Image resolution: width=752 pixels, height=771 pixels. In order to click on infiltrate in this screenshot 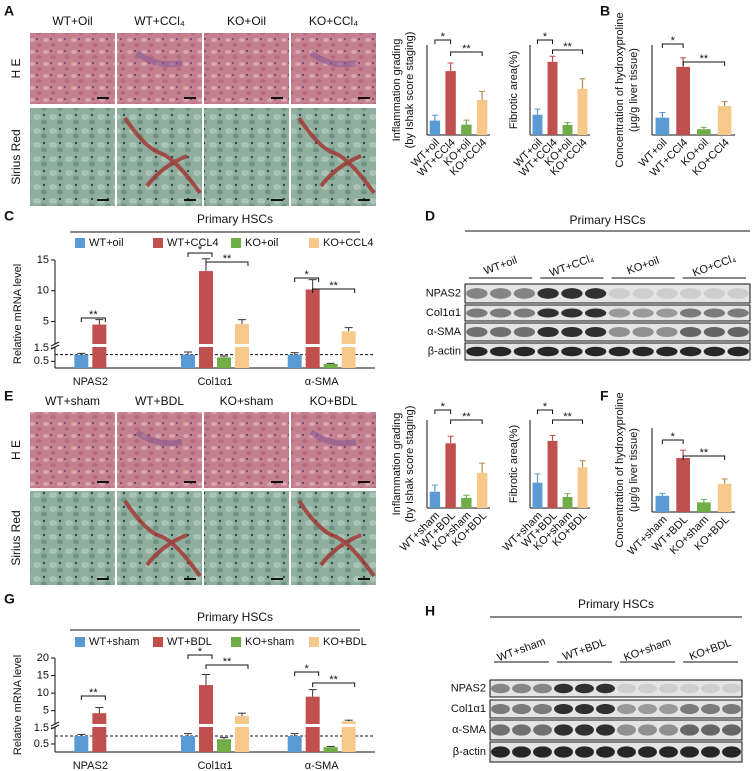, I will do `click(159, 59)`.